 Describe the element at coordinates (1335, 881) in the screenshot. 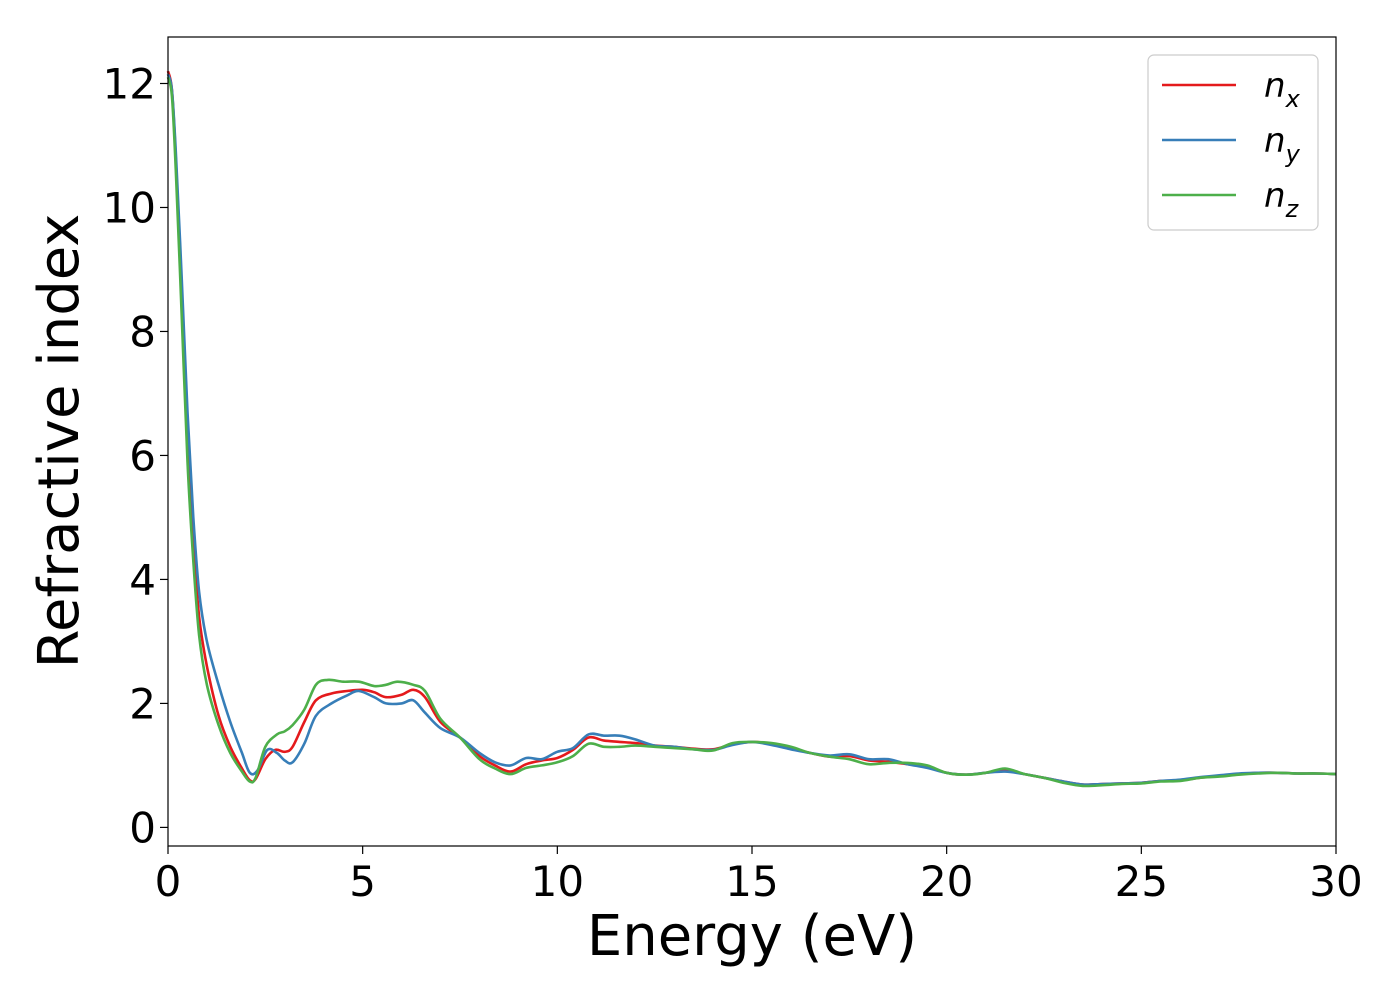

I see `x-tick-label: 30` at that location.